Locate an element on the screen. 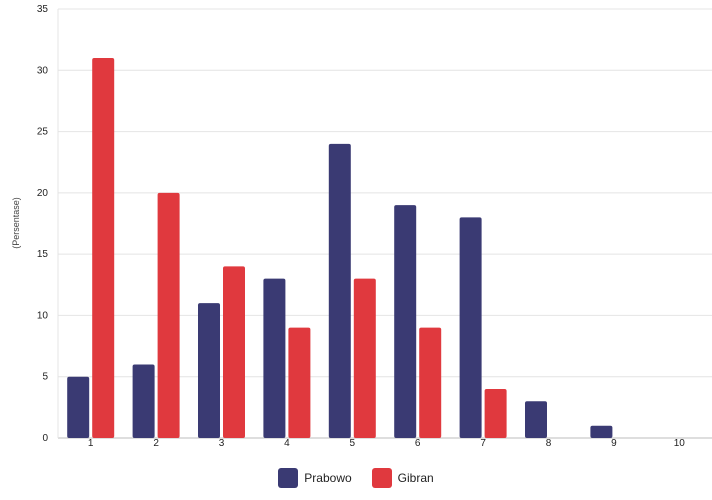  y-tick-label: 35 is located at coordinates (43, 9).